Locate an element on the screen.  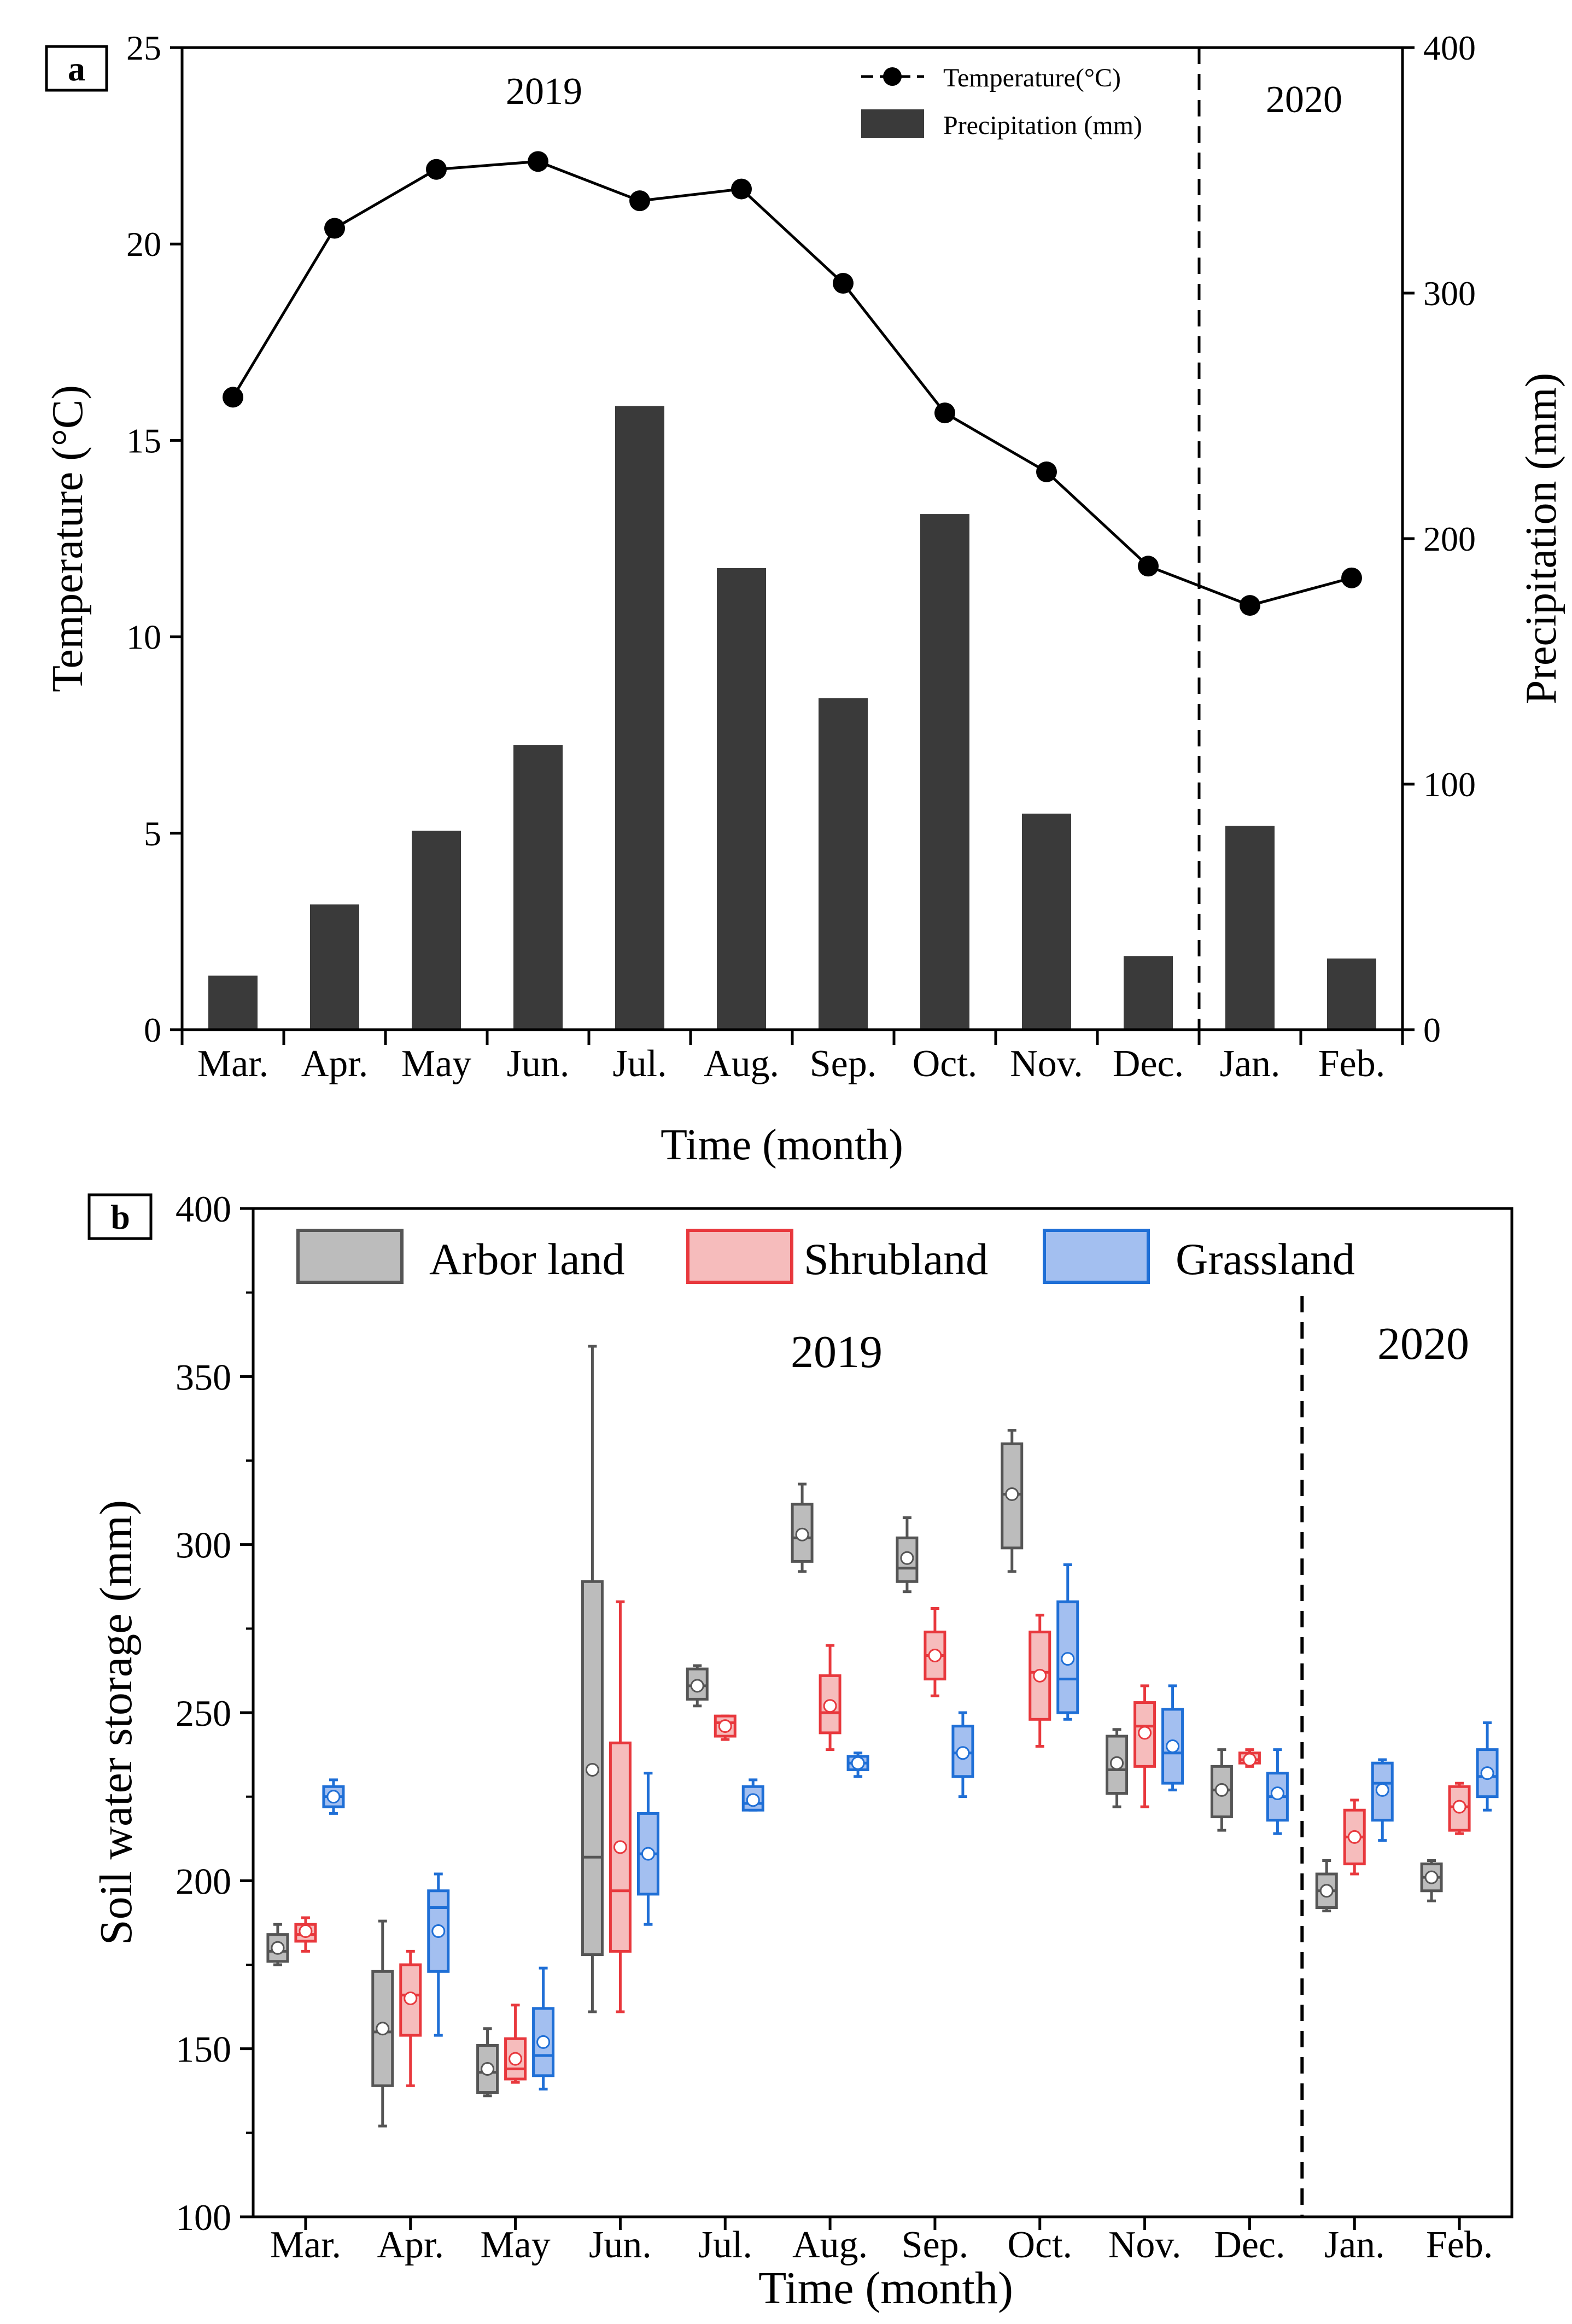
b-legend: Arbor land Shrubland Grassland is located at coordinates (826, 1256).